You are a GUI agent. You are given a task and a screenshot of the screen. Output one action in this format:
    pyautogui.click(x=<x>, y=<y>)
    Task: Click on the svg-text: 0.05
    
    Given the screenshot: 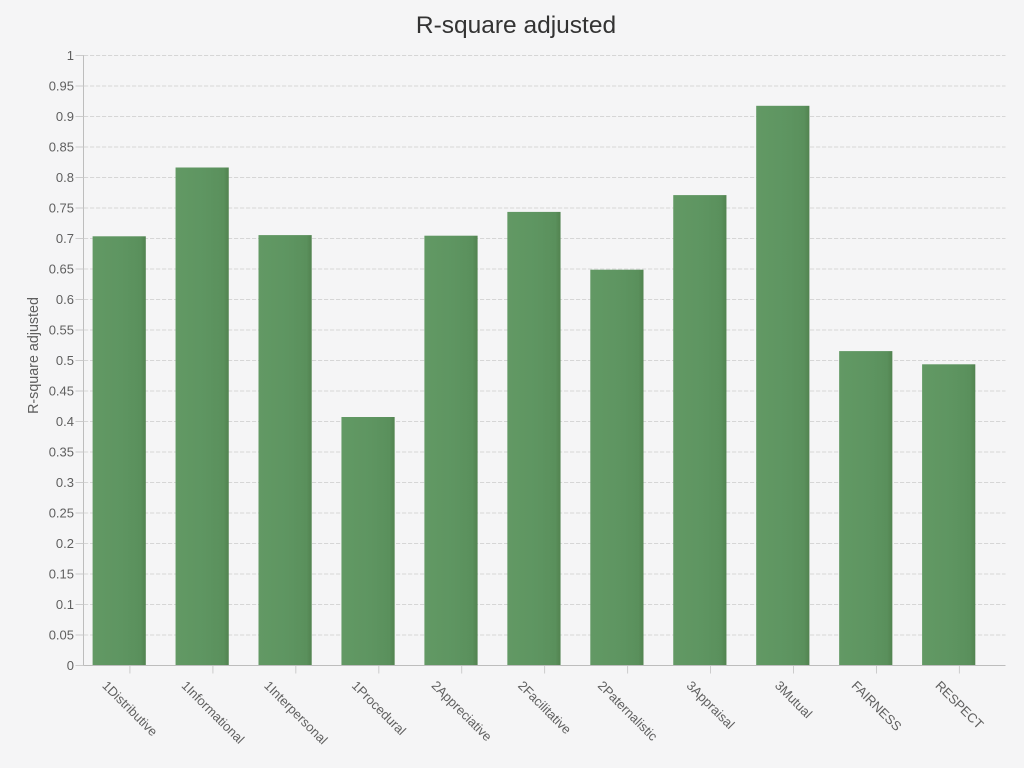 What is the action you would take?
    pyautogui.click(x=61, y=635)
    